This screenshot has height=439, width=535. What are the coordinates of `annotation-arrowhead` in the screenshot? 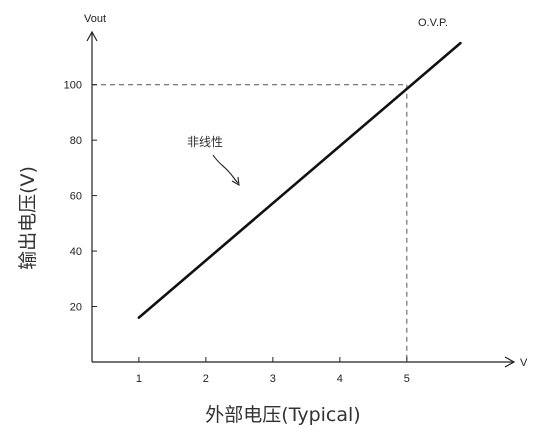 It's located at (235, 181).